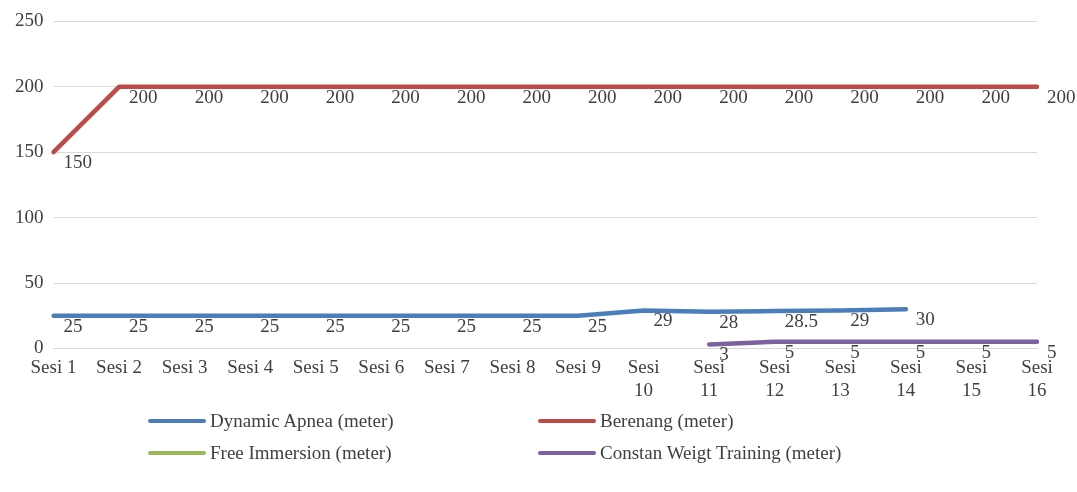 Image resolution: width=1077 pixels, height=492 pixels. I want to click on y-tick-label: 0, so click(39, 347).